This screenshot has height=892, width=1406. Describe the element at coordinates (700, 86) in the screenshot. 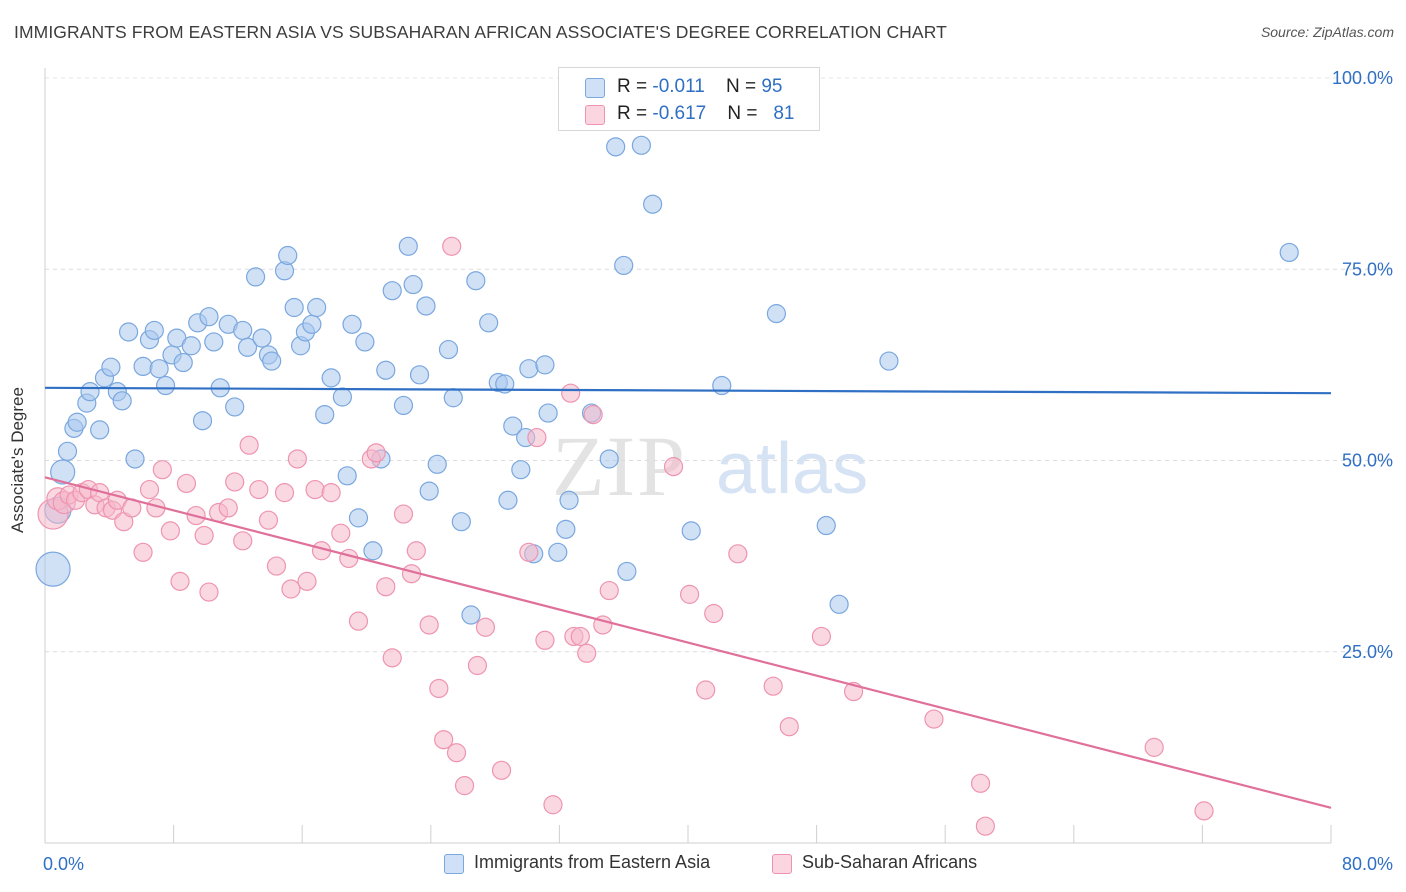

I see `legend-text: R = -0.011 N = 95` at that location.